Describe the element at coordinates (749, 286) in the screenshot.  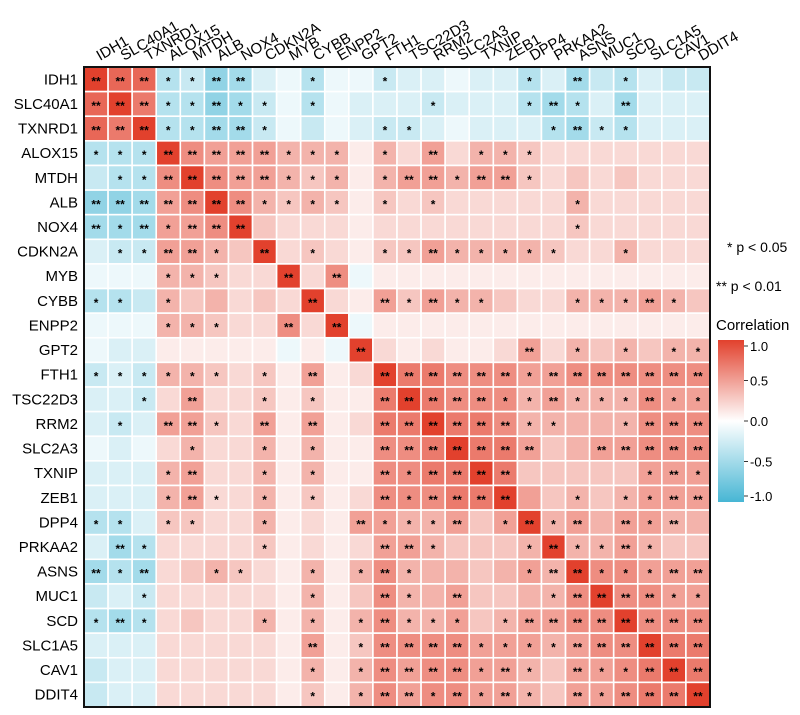
I see `sig-key-double: ** p < 0.01` at that location.